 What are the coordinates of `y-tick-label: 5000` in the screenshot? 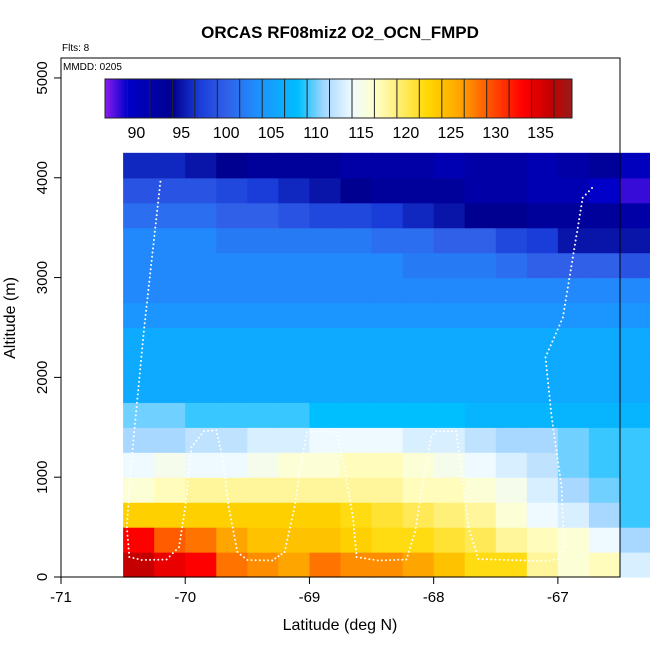 It's located at (42, 77).